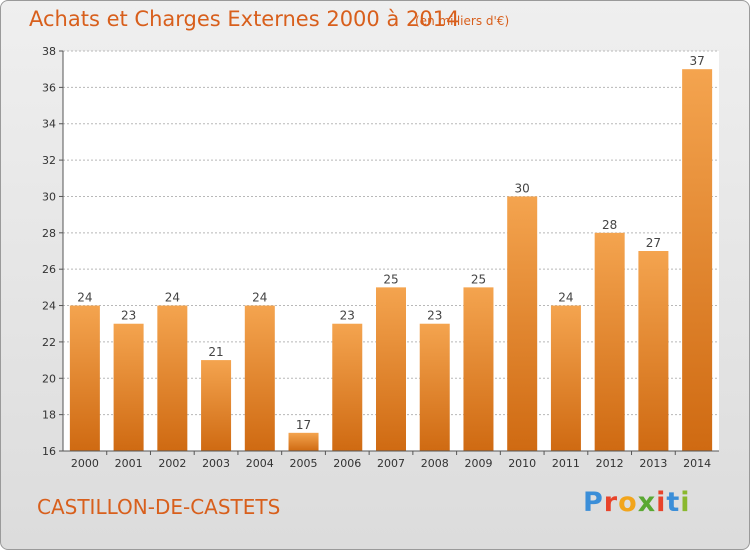 The image size is (750, 550). I want to click on chart-subtitle: (en milliers d'€), so click(462, 21).